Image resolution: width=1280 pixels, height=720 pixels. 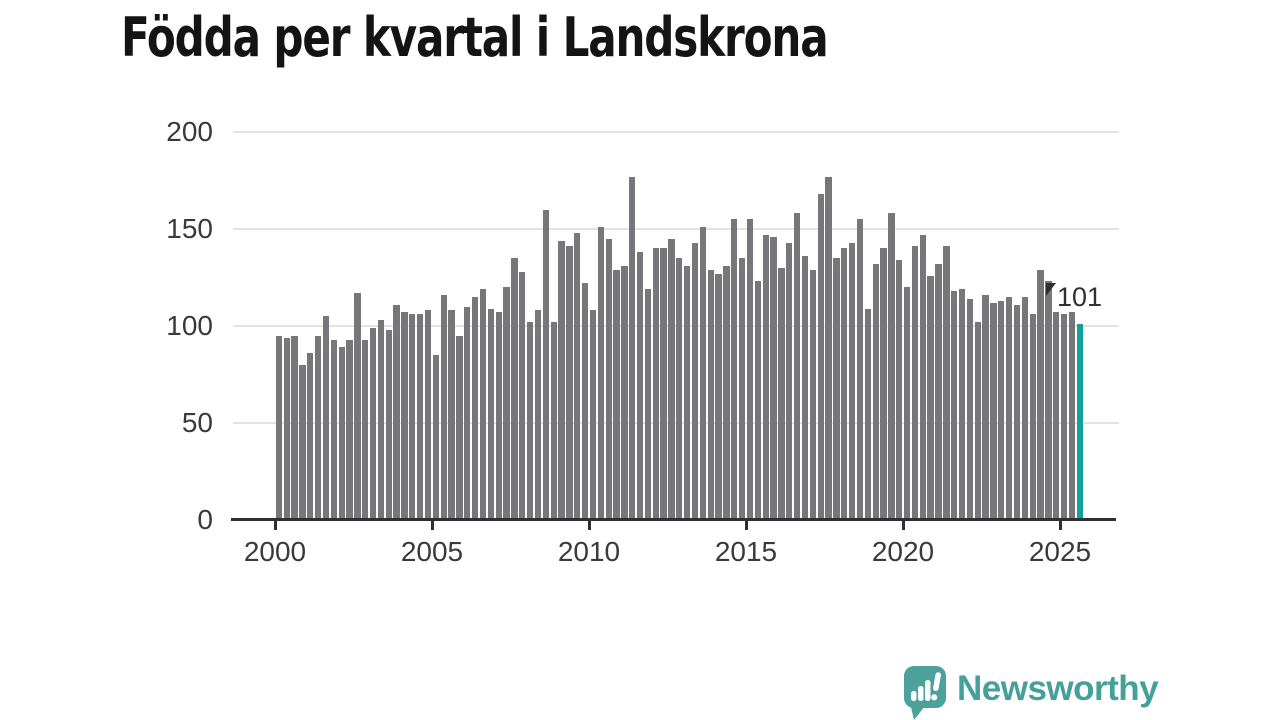 I want to click on y-axis-tick-label: 100, so click(x=189, y=325).